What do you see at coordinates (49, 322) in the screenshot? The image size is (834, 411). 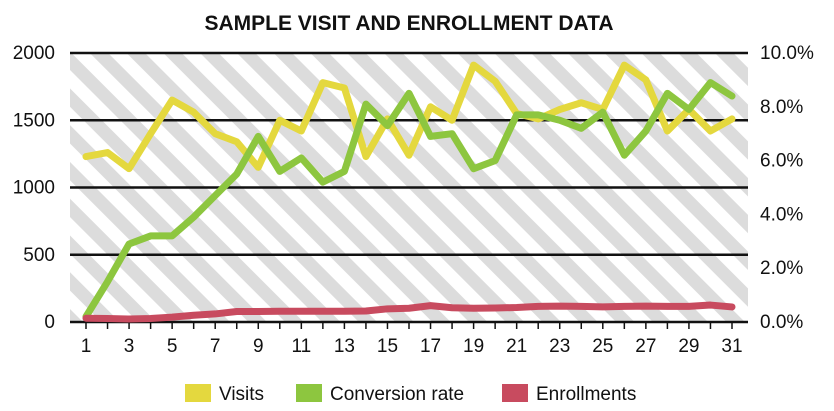 I see `y-left-tick-label: 0` at bounding box center [49, 322].